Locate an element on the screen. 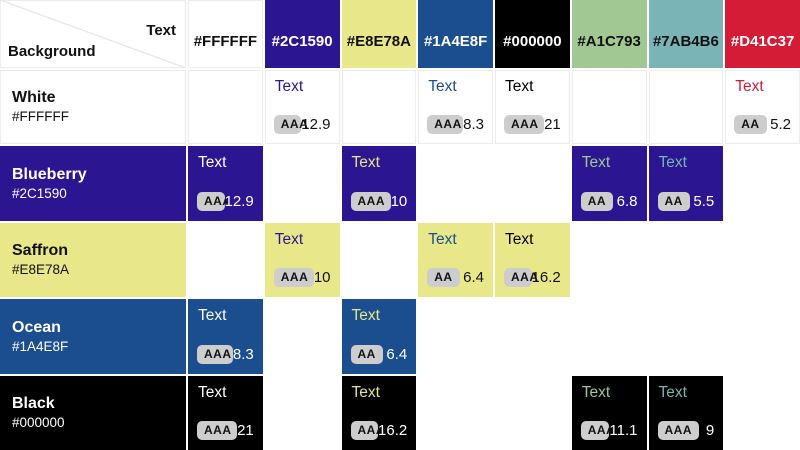  row-header-ocean: Ocean #1A4E8F is located at coordinates (93, 336).